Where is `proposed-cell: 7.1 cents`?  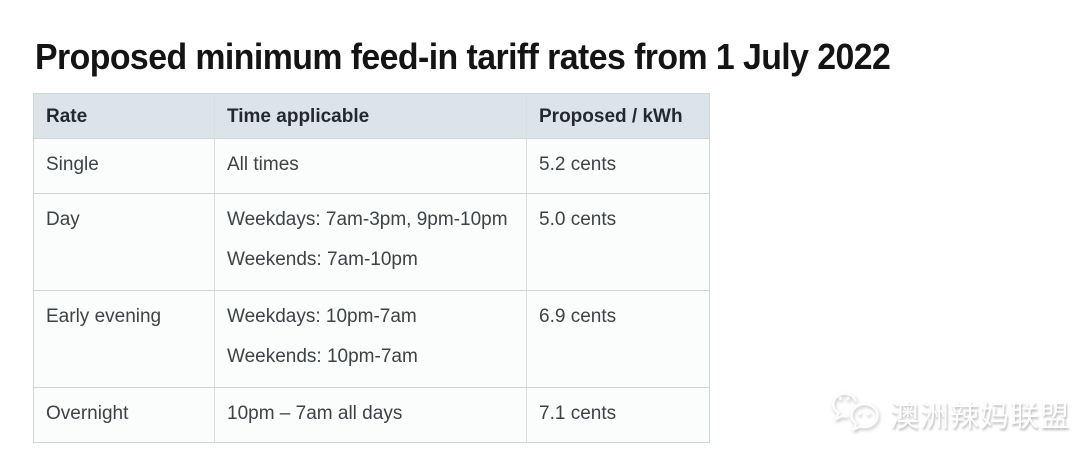
proposed-cell: 7.1 cents is located at coordinates (617, 415).